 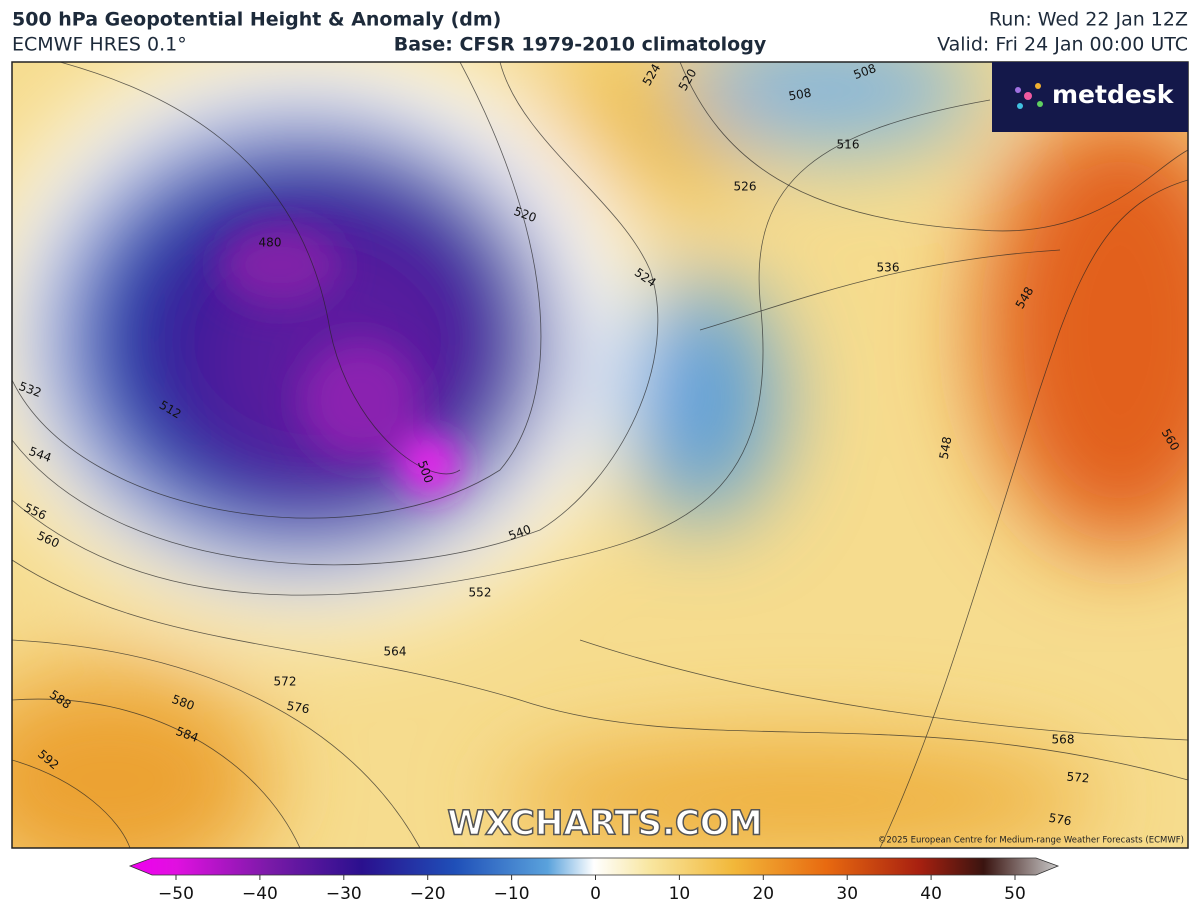 I want to click on base: Base: CFSR 1979-2010 climatology, so click(x=580, y=45).